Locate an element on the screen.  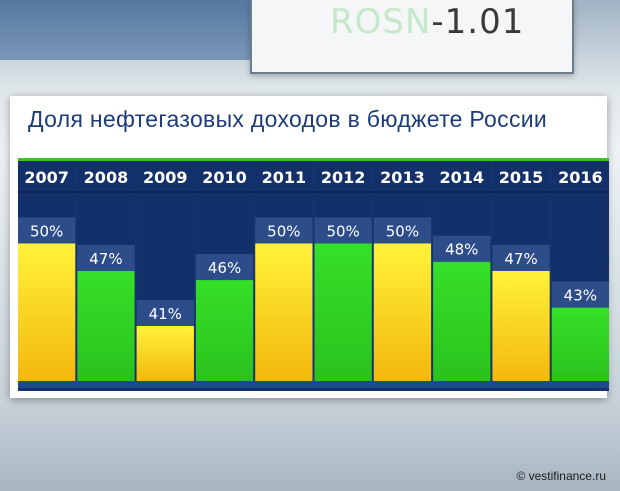
value-label-2008: 47% is located at coordinates (105, 259).